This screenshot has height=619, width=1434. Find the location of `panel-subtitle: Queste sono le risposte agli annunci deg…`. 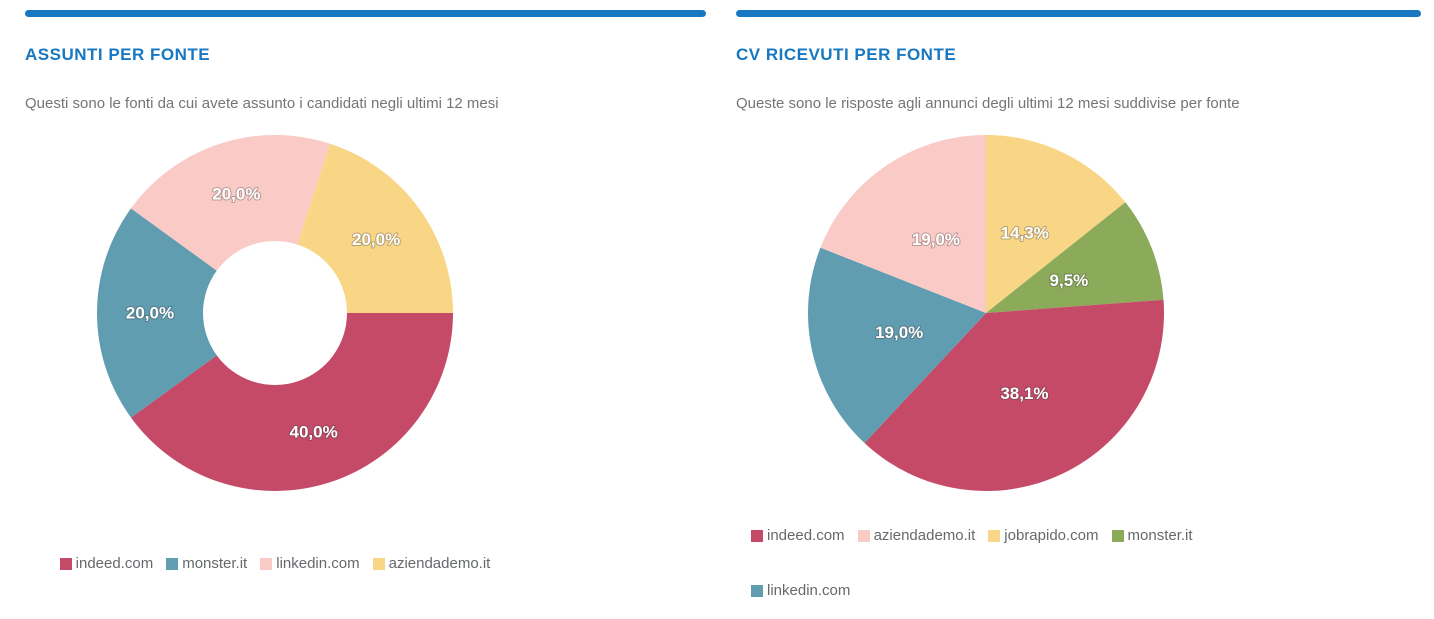

panel-subtitle: Queste sono le risposte agli annunci deg… is located at coordinates (988, 103).